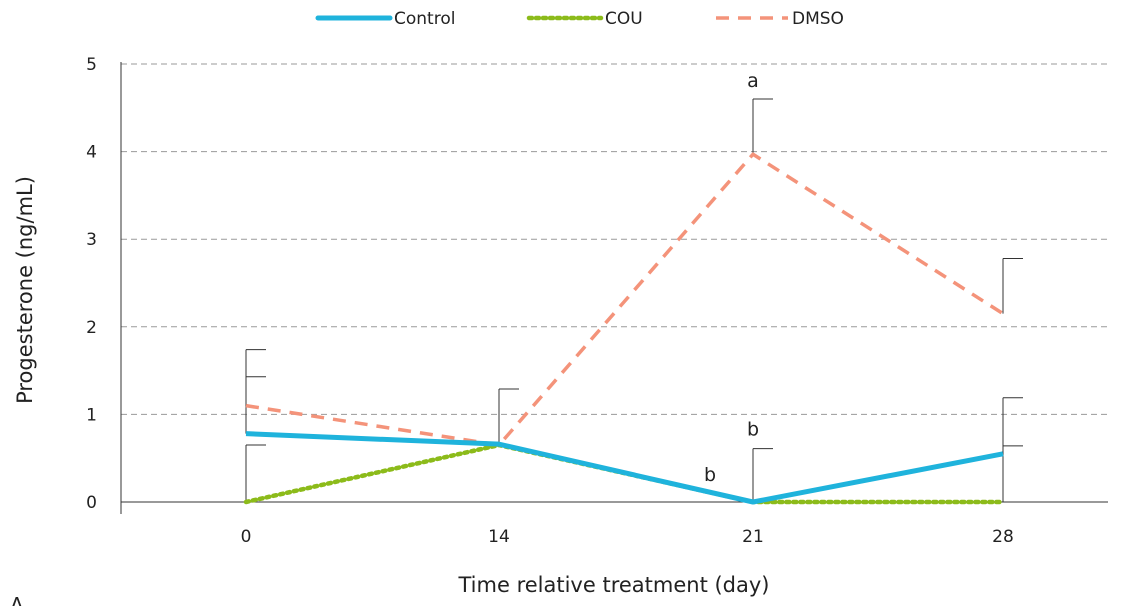 The image size is (1126, 606). I want to click on legend-label-dmso: DMSO, so click(818, 19).